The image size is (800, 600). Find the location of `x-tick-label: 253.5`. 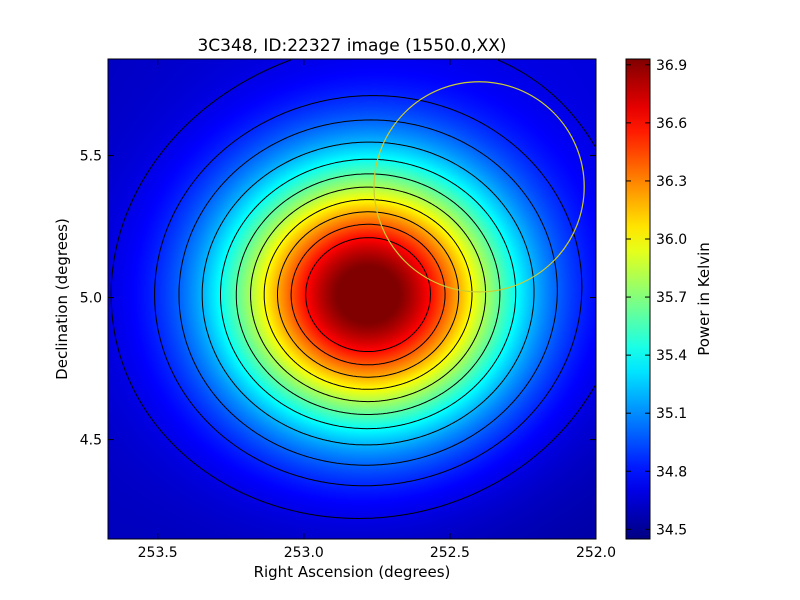

x-tick-label: 253.5 is located at coordinates (158, 553).